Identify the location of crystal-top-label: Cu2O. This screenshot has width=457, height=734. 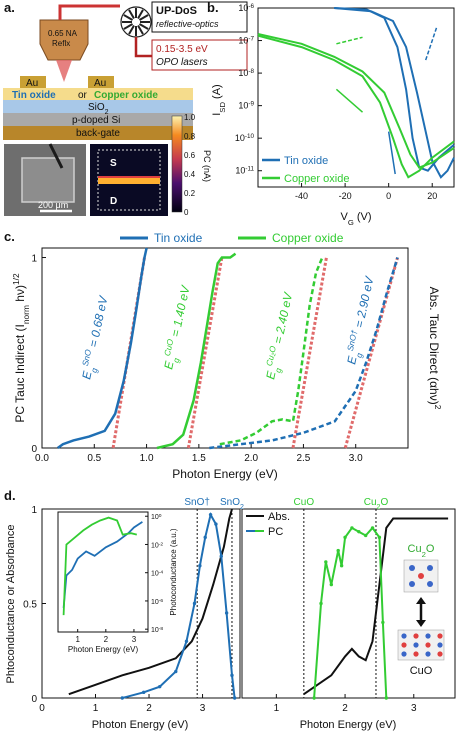
(421, 551).